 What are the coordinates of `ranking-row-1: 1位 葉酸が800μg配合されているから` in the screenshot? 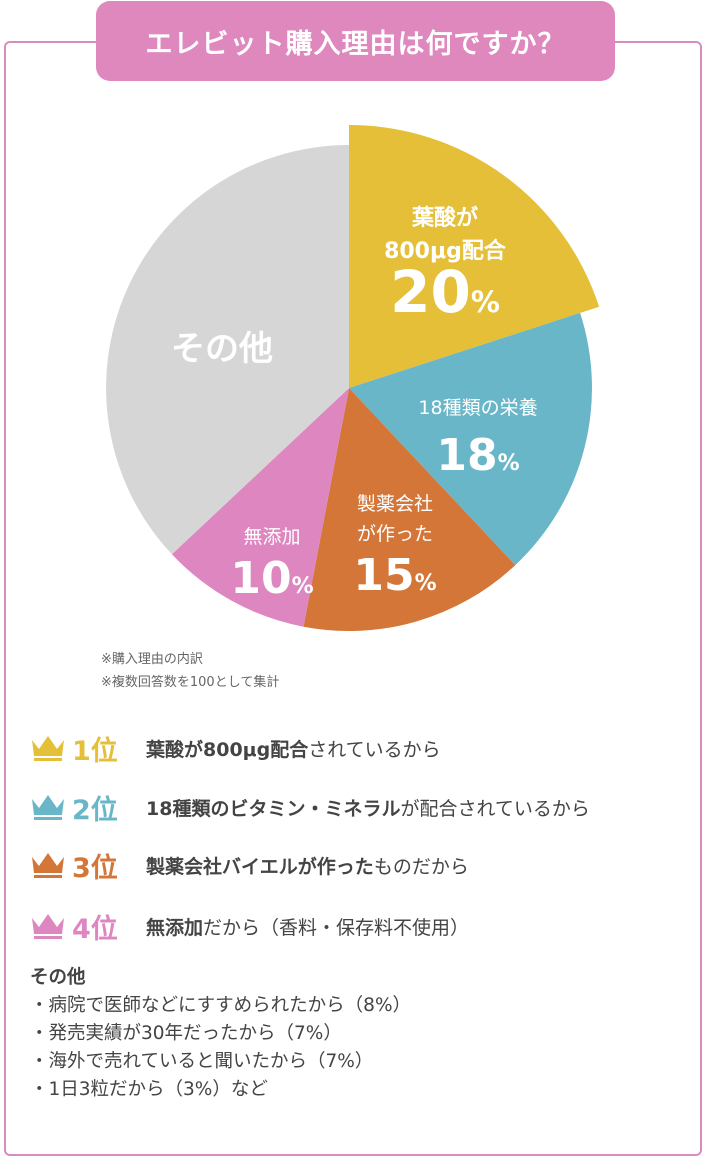 It's located at (235, 748).